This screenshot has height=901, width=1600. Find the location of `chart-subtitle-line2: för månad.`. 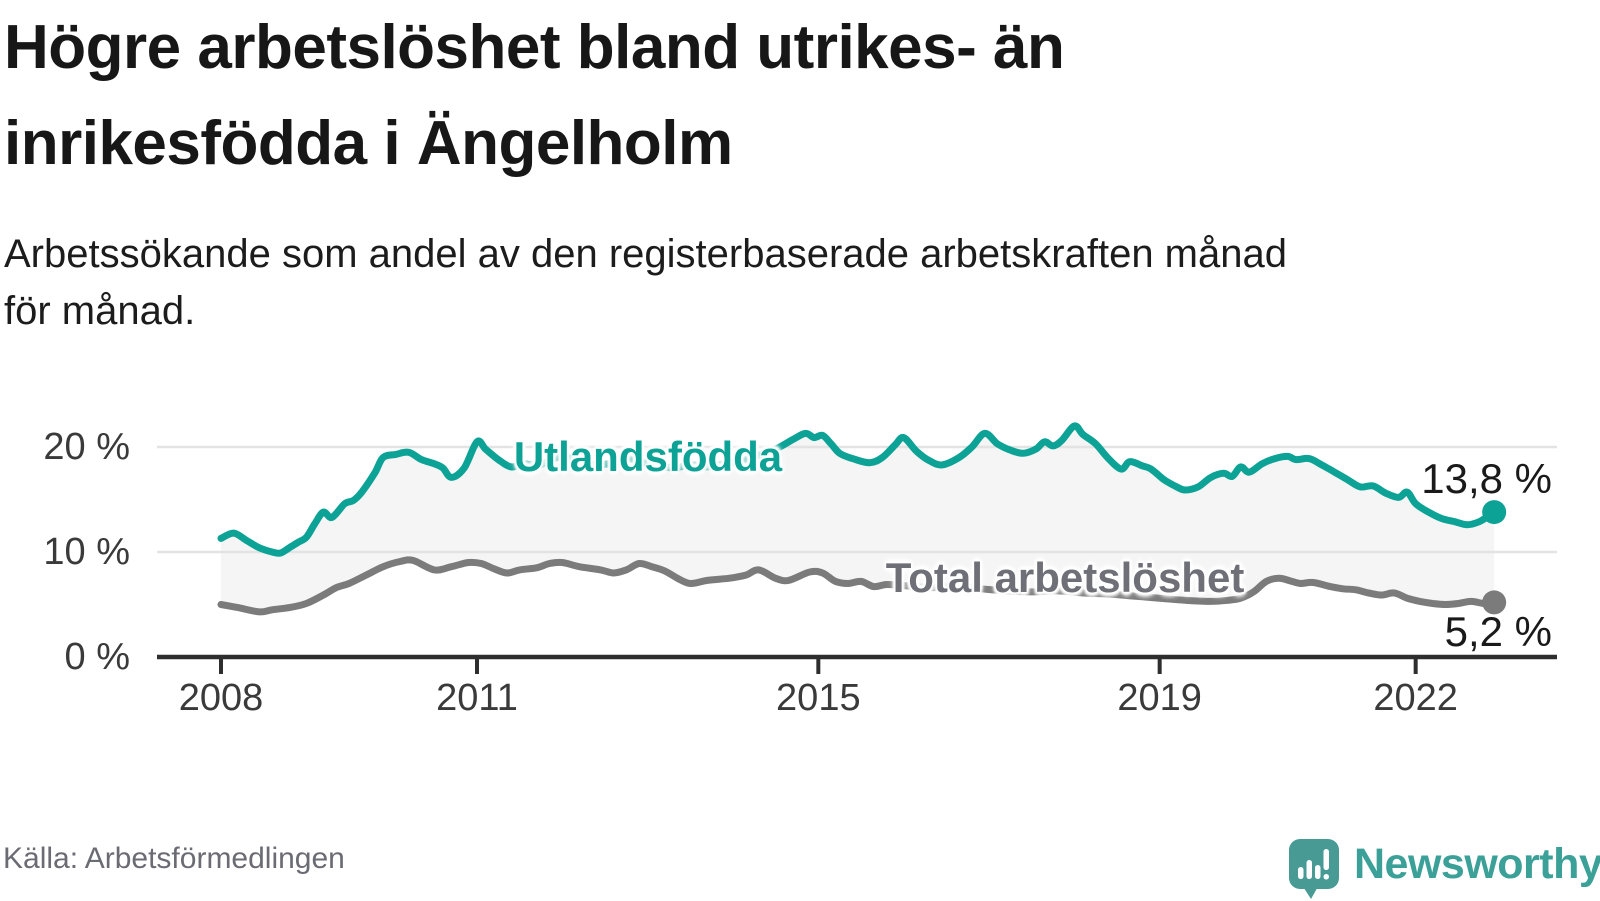

chart-subtitle-line2: för månad. is located at coordinates (100, 311).